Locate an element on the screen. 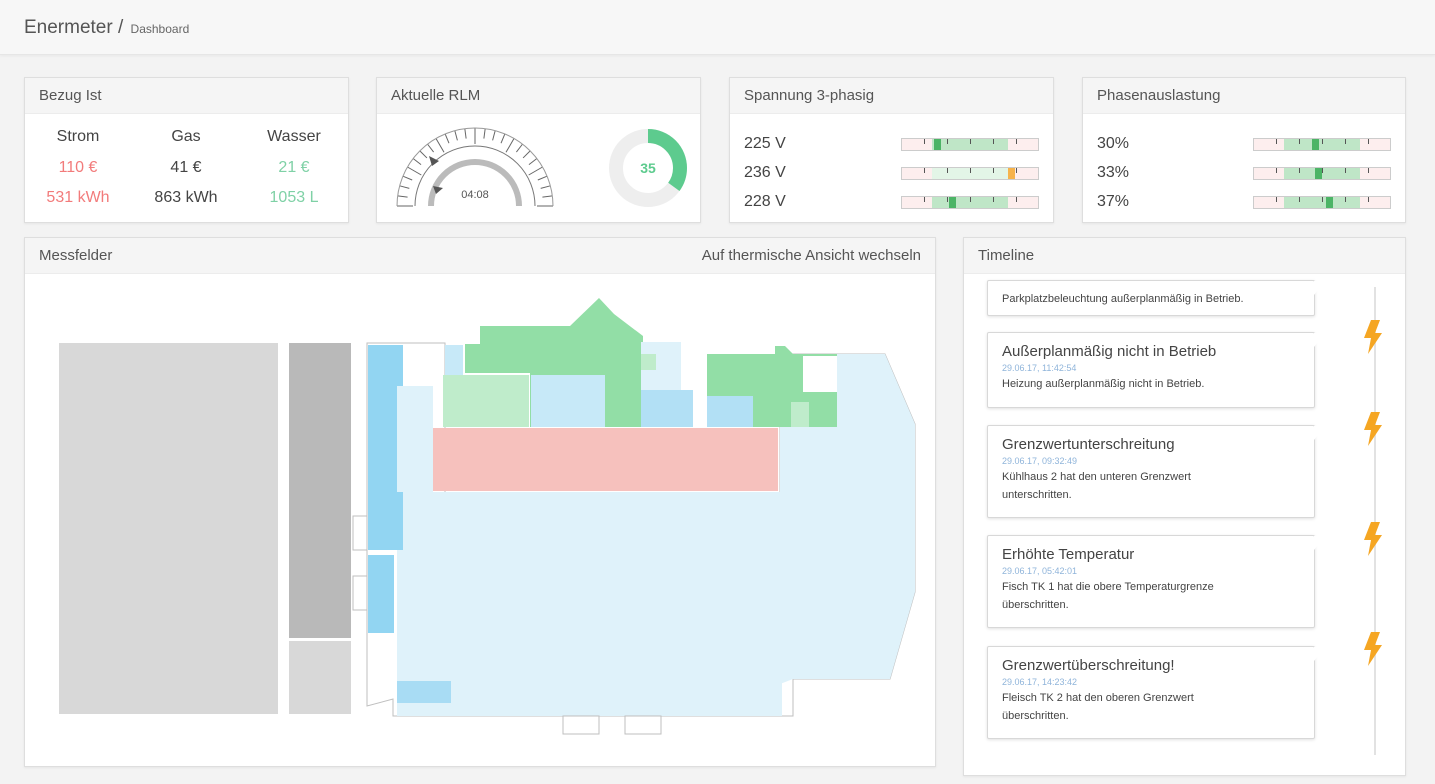 This screenshot has height=784, width=1435. phasen-value: 30% is located at coordinates (1113, 143).